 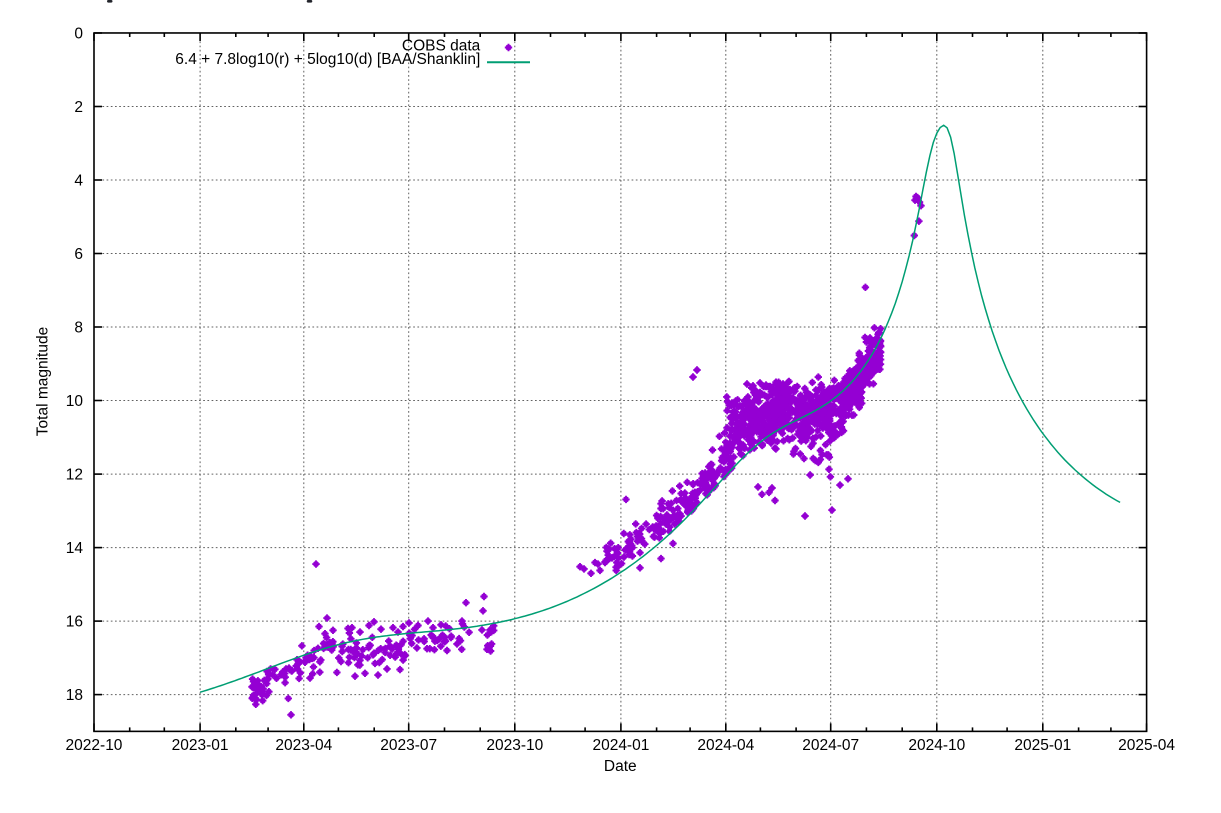 I want to click on svg-text: 2024-10, so click(x=936, y=745).